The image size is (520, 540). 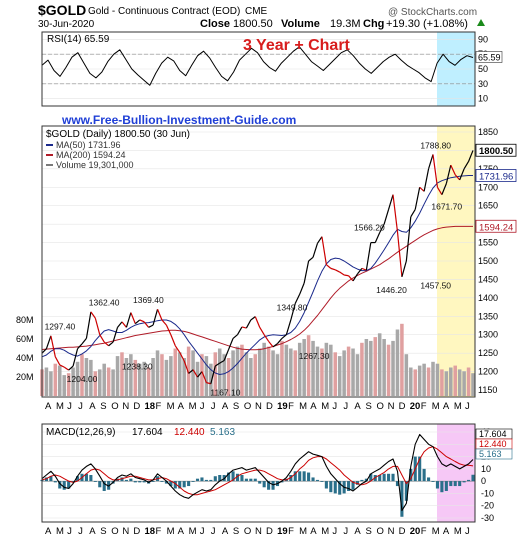 What do you see at coordinates (456, 473) in the screenshot?
I see `macd-highlight` at bounding box center [456, 473].